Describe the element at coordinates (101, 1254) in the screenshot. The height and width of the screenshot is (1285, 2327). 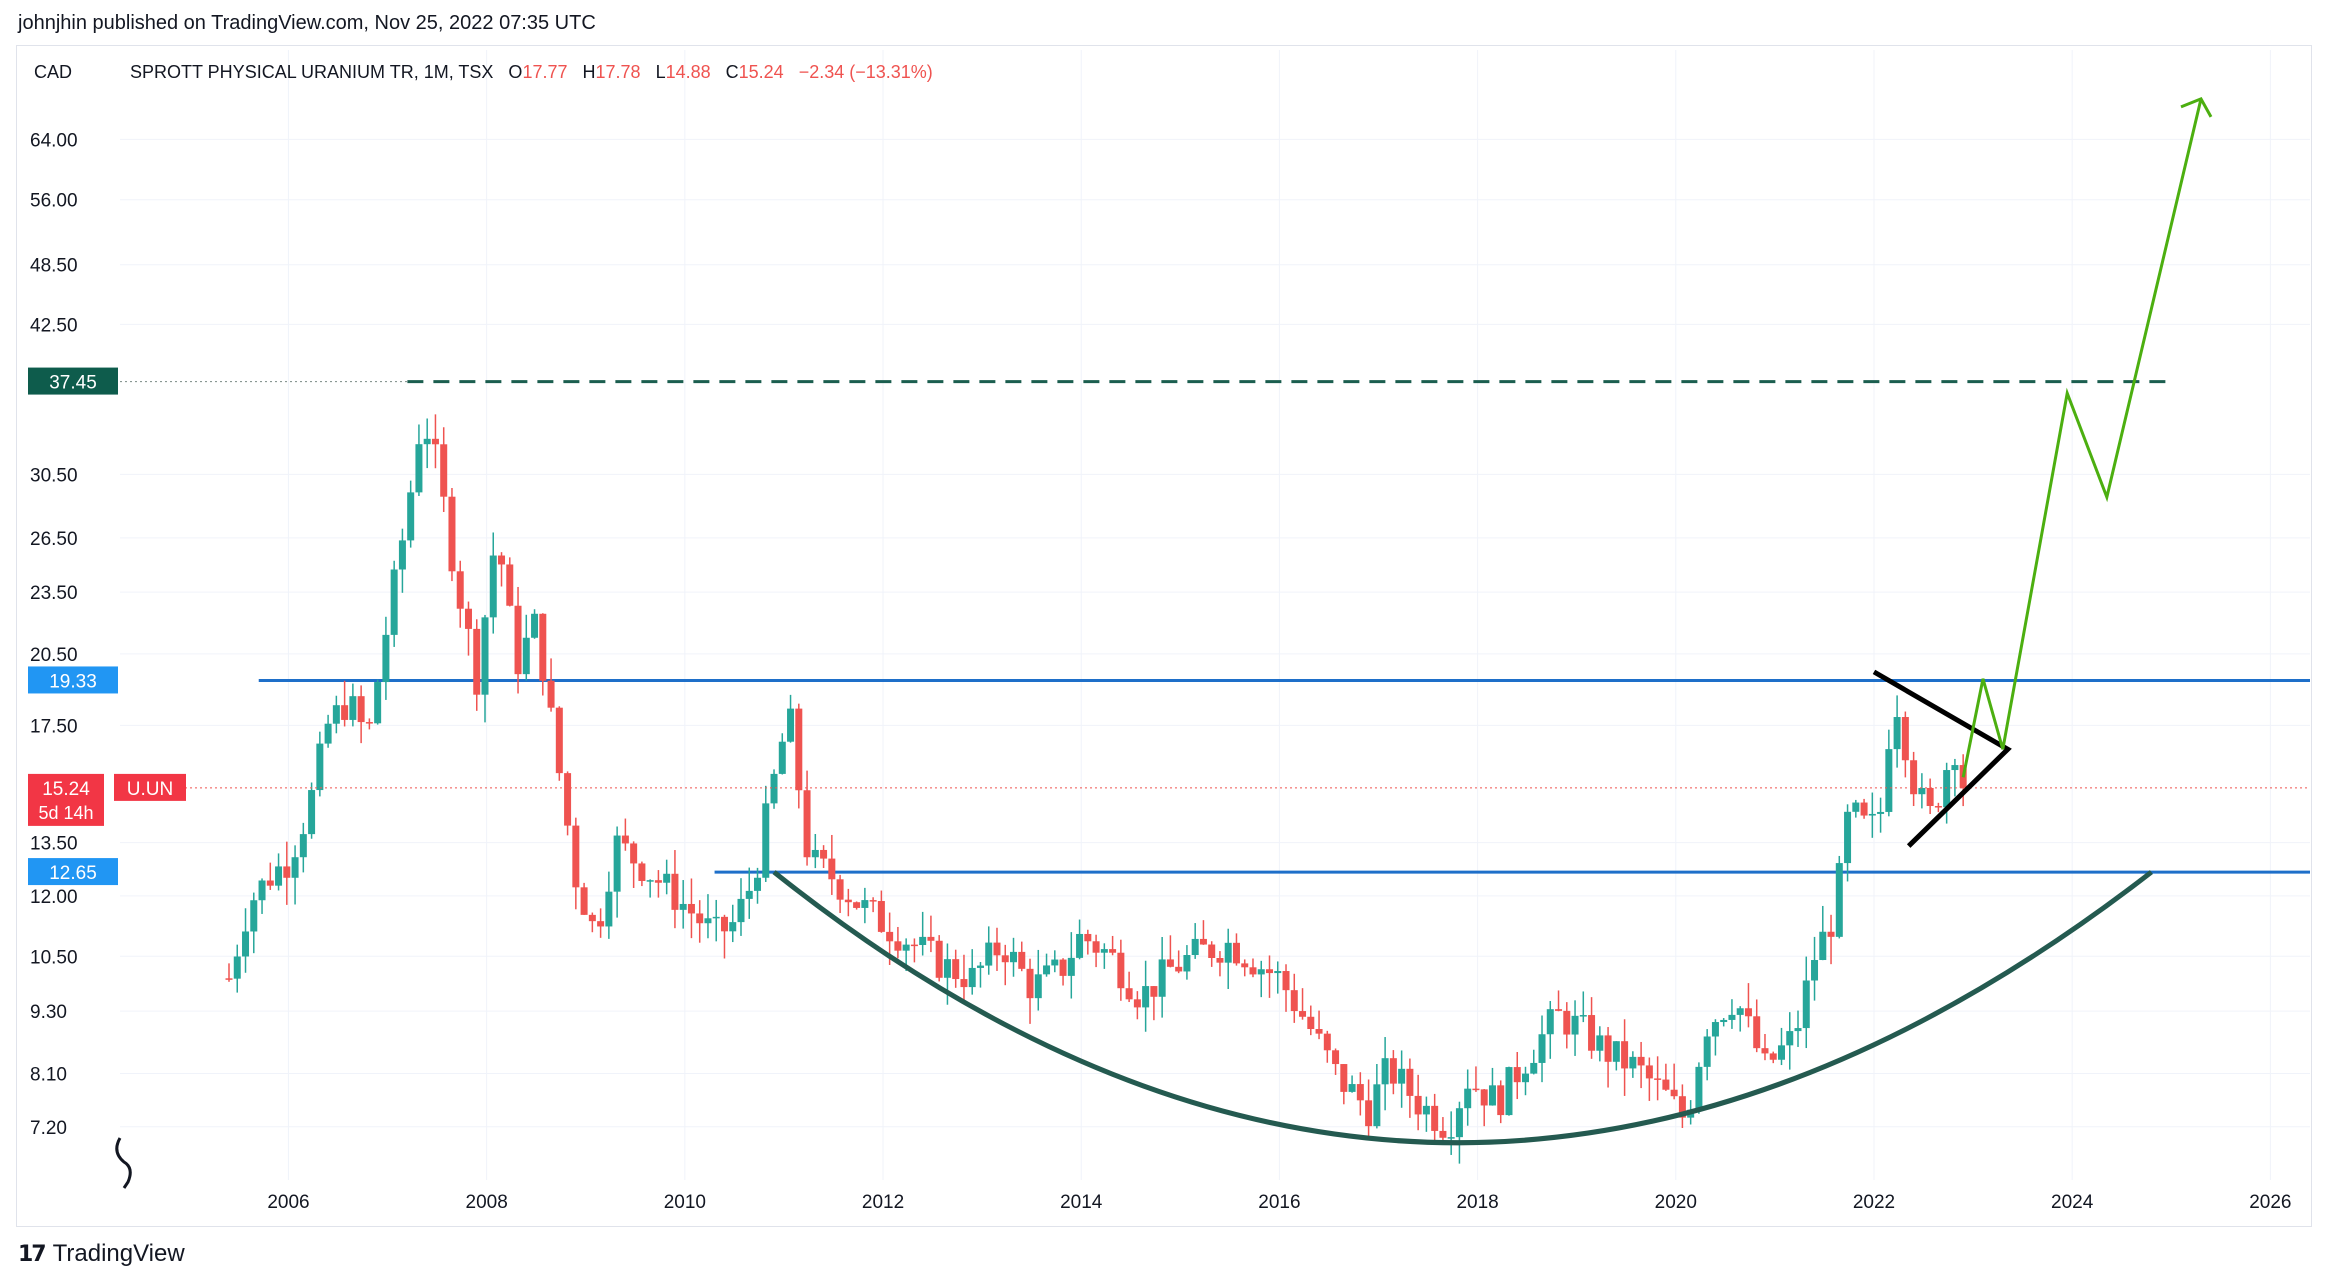
I see `tradingview-footer: 17 TradingView` at that location.